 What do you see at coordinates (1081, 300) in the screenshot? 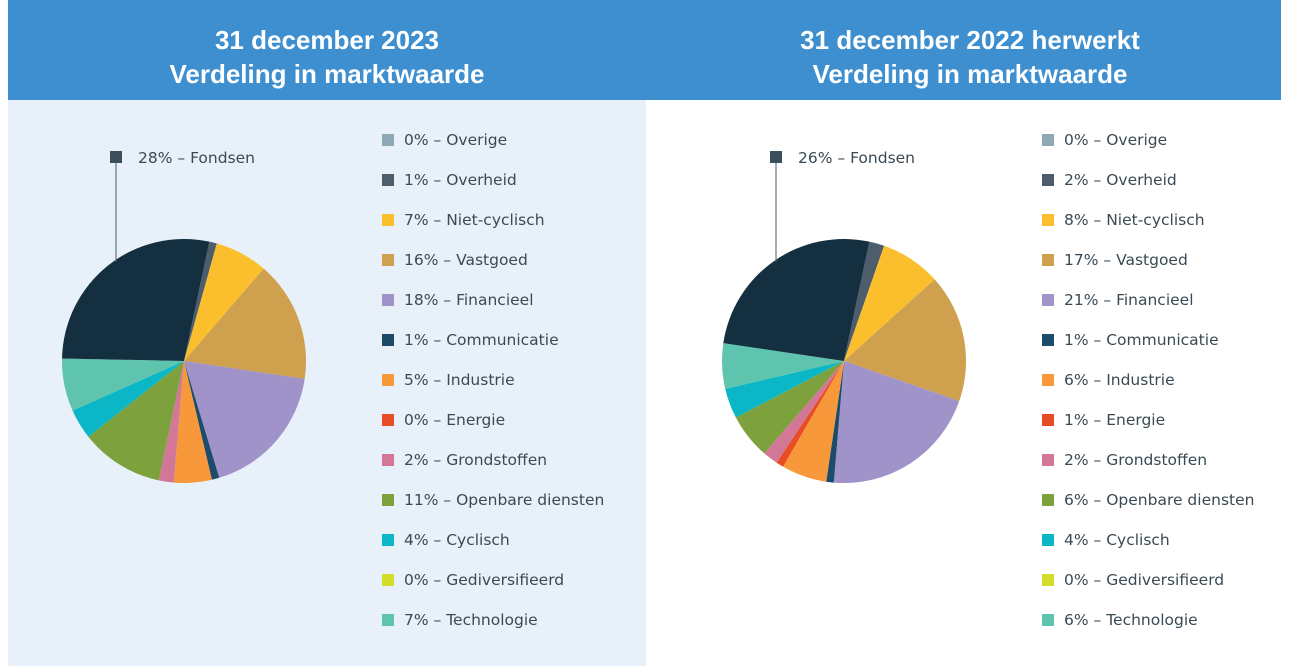
I see `legend-value: 21%` at bounding box center [1081, 300].